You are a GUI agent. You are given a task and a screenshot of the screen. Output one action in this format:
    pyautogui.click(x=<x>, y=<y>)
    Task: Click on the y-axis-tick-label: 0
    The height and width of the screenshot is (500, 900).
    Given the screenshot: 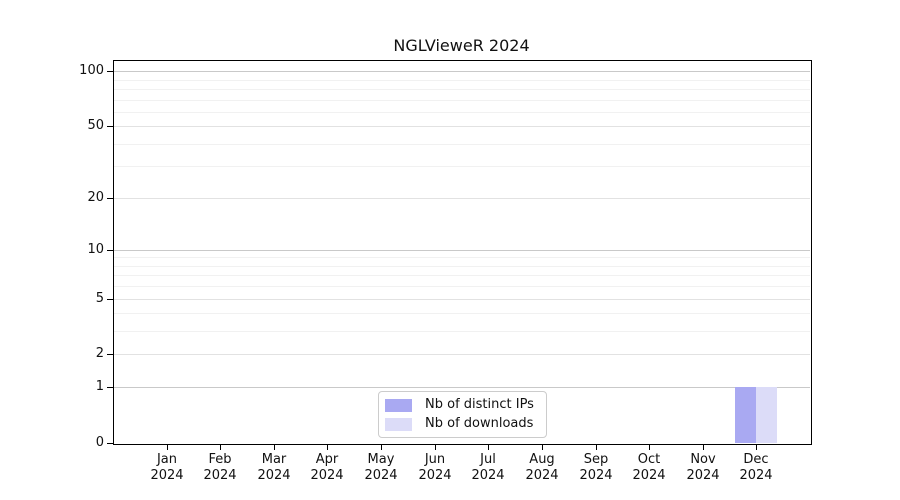 What is the action you would take?
    pyautogui.click(x=99, y=442)
    